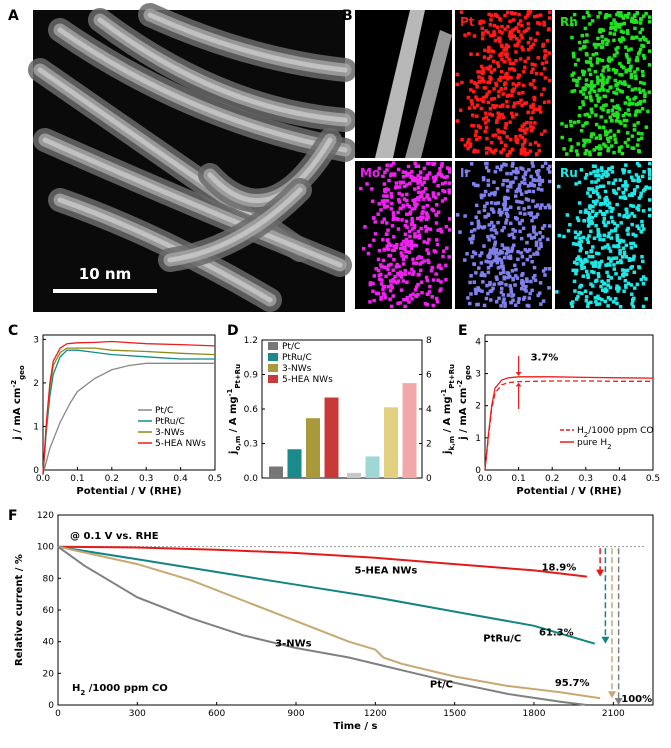  I want to click on element-label: Ru, so click(569, 173).